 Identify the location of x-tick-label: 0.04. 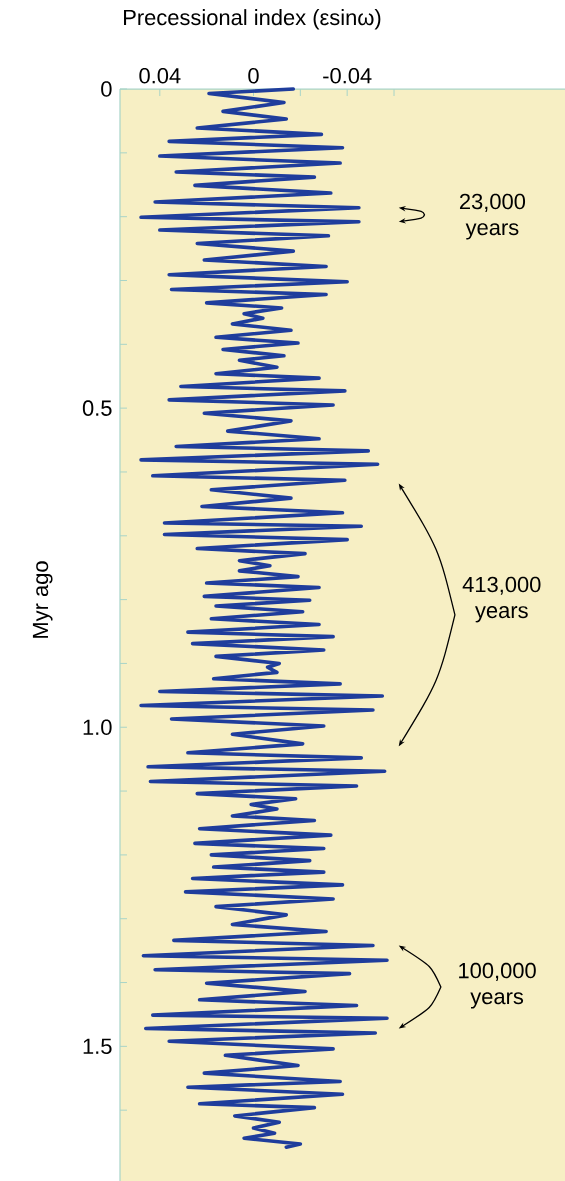
(160, 75).